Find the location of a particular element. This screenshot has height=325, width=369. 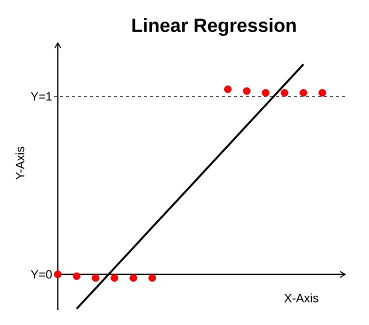

y-tick-label: Y=1 is located at coordinates (41, 96).